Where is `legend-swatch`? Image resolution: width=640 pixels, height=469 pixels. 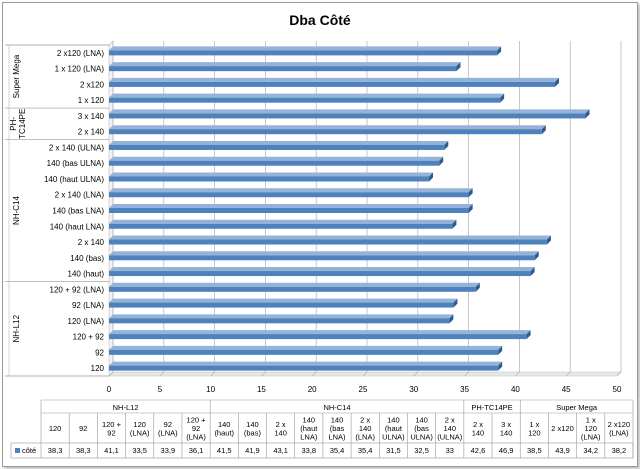 legend-swatch is located at coordinates (17, 450).